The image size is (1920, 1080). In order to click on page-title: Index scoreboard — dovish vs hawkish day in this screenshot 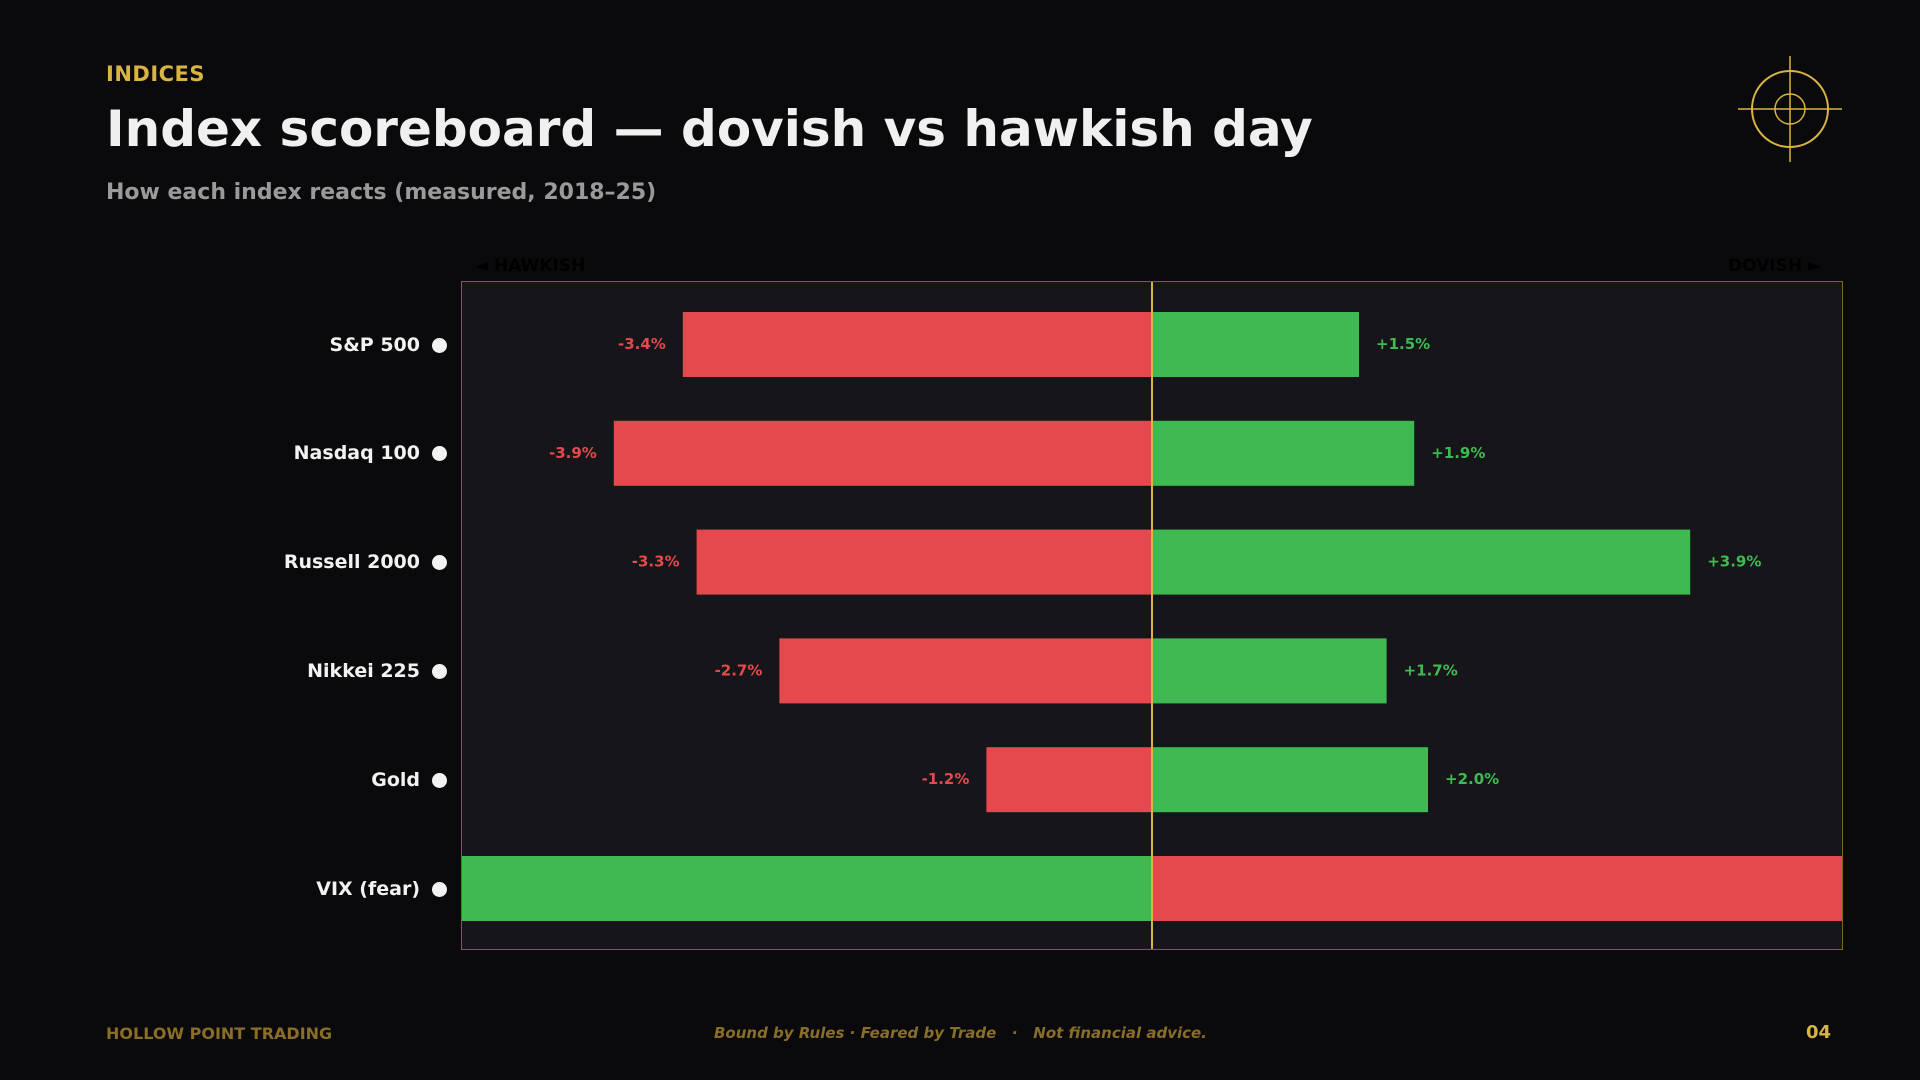, I will do `click(709, 129)`.